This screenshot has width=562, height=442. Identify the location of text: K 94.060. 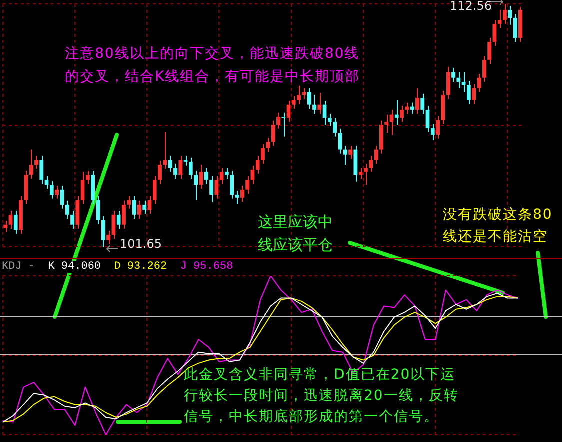
(81, 267).